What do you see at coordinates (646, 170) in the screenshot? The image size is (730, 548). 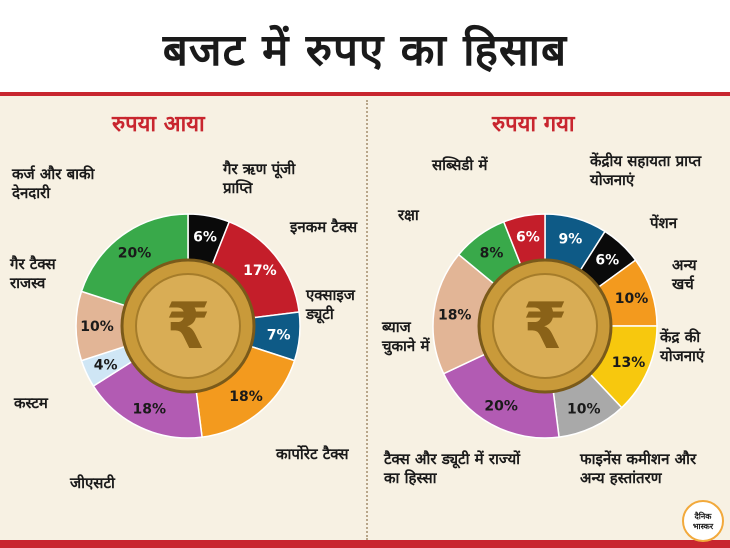 I see `label-expense-centrally-sponsored: केंद्रीय सहायता प्राप्त योजनाएं` at bounding box center [646, 170].